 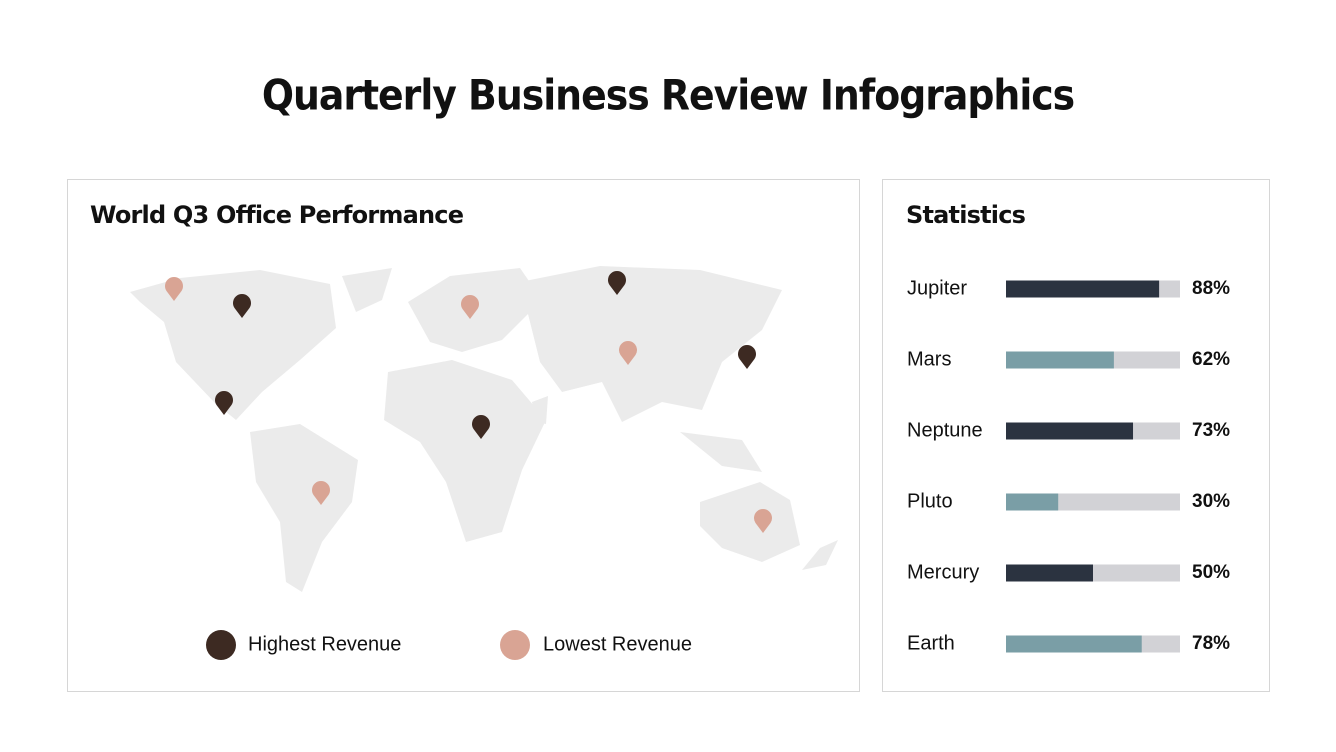 What do you see at coordinates (943, 572) in the screenshot?
I see `stat-label: Mercury` at bounding box center [943, 572].